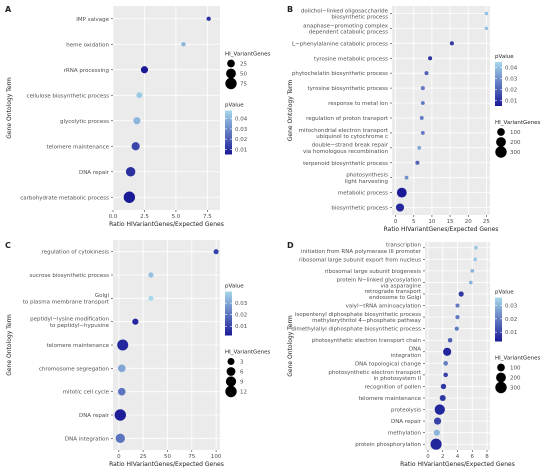 The image size is (550, 472). Describe the element at coordinates (406, 411) in the screenshot. I see `category-label: proteolysis` at that location.